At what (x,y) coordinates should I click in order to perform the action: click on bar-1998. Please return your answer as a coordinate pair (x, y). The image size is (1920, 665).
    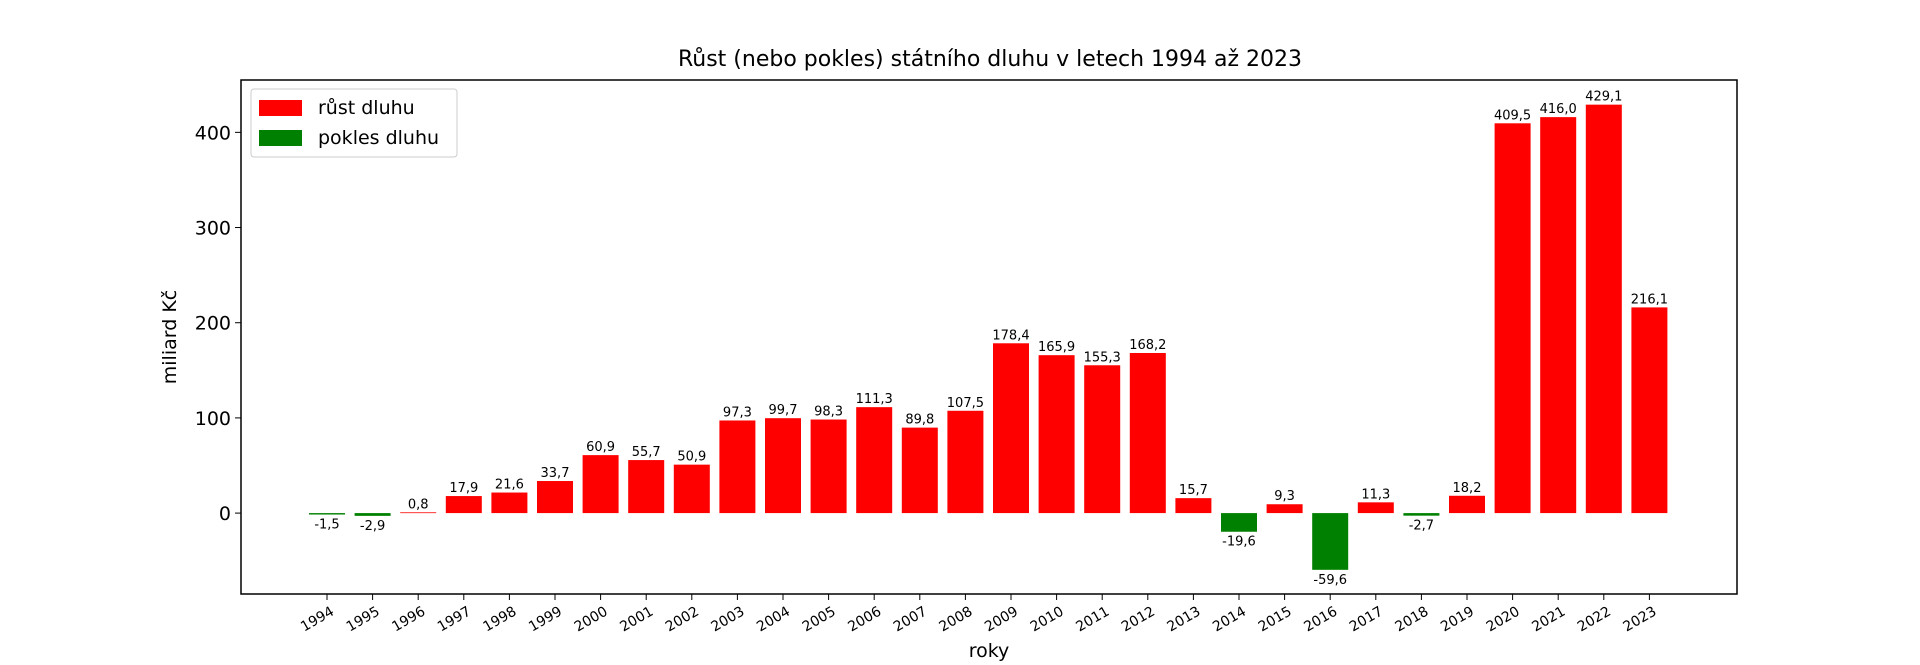
    Looking at the image, I should click on (509, 503).